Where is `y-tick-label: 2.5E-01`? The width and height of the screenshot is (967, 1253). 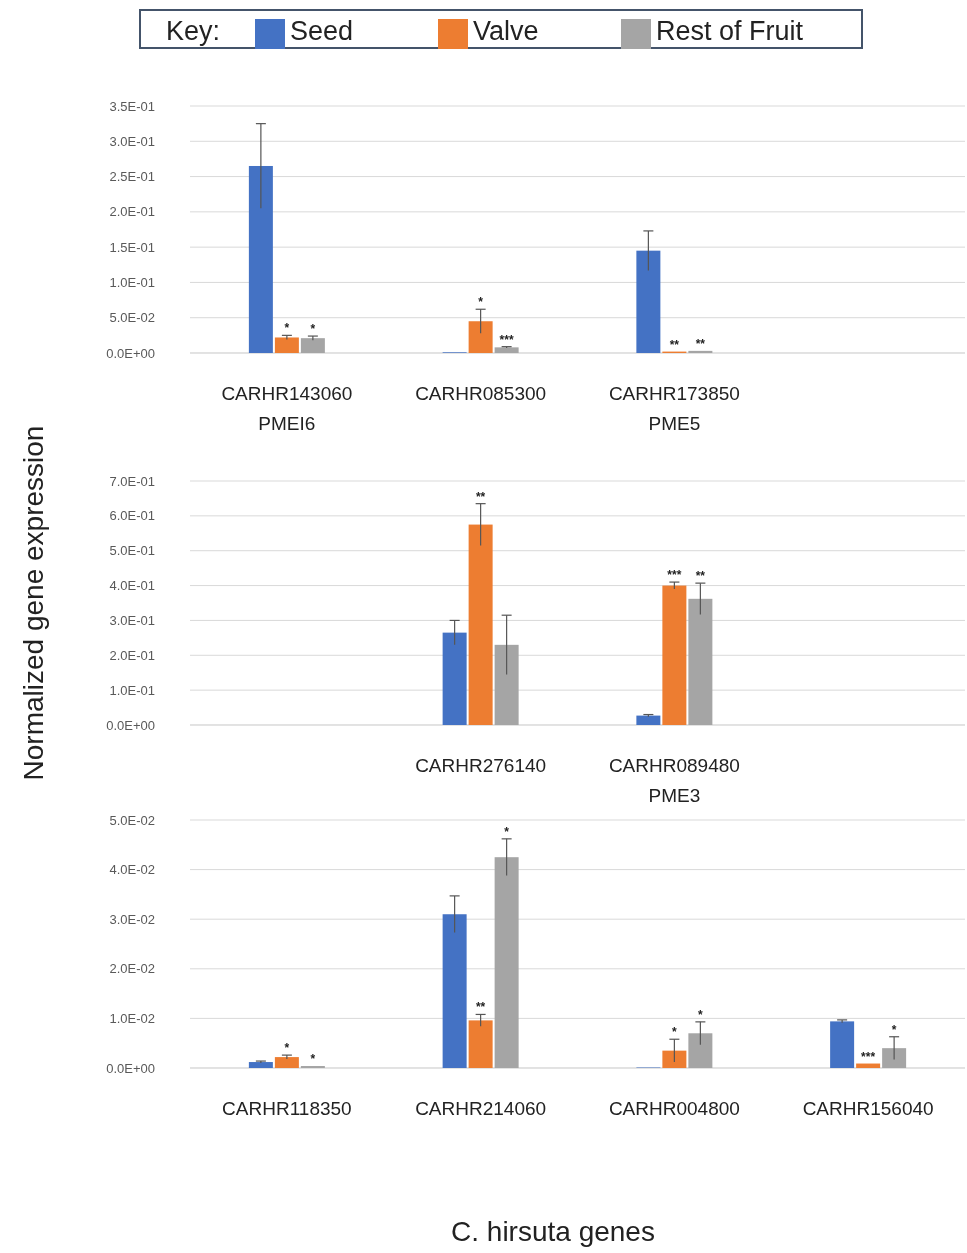 y-tick-label: 2.5E-01 is located at coordinates (132, 177).